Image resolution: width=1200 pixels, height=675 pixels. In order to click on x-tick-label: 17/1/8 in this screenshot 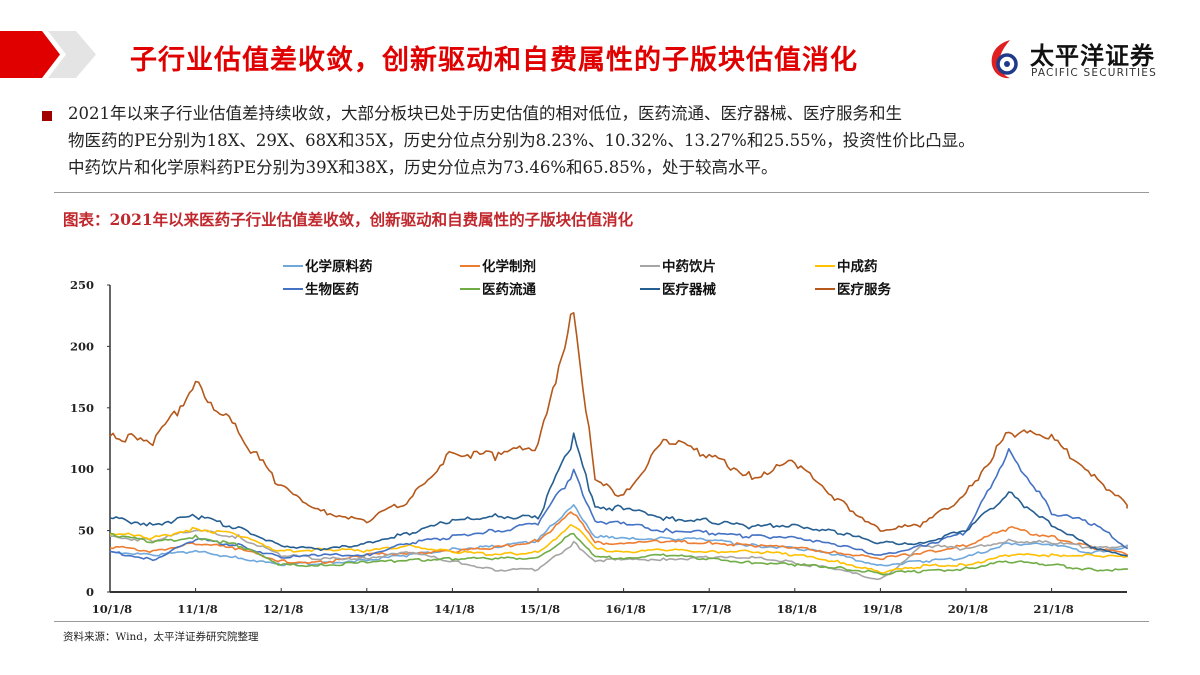, I will do `click(711, 608)`.